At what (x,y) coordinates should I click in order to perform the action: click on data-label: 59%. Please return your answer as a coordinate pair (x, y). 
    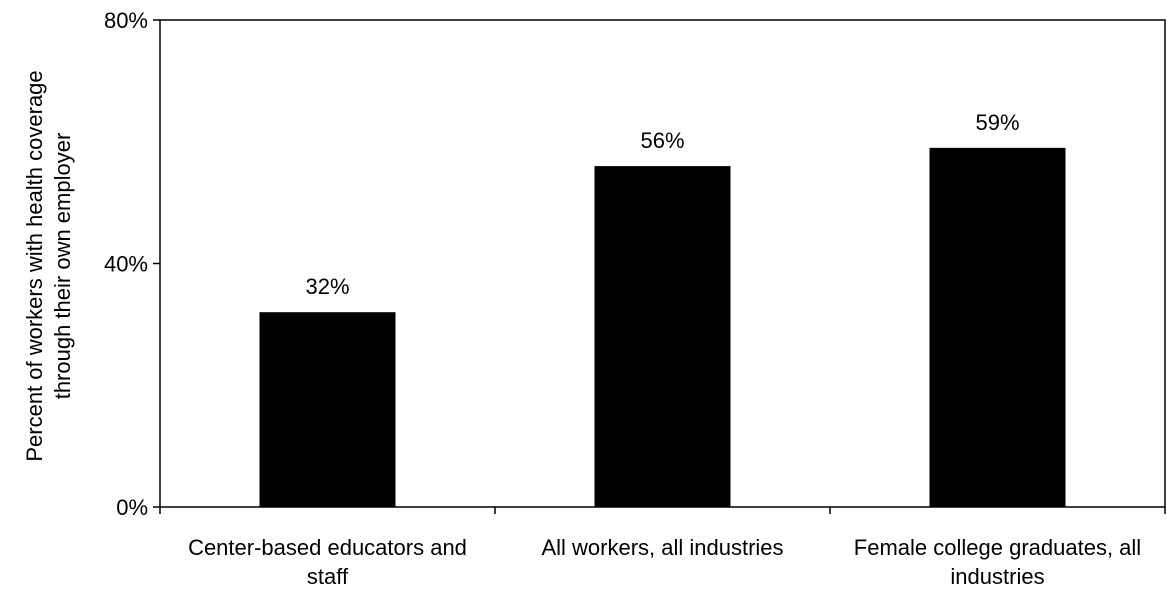
    Looking at the image, I should click on (997, 122).